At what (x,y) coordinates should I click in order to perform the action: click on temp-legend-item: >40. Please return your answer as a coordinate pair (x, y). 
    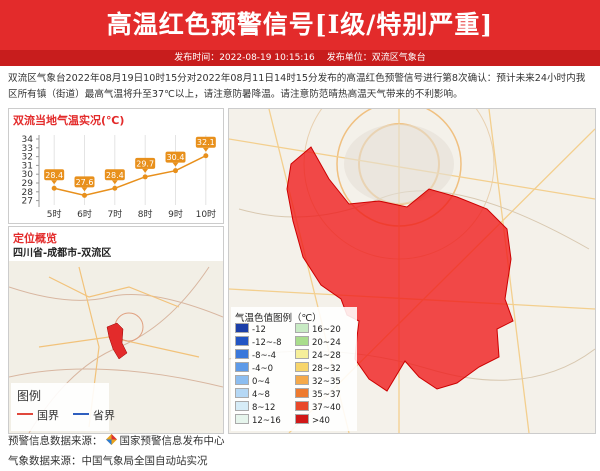
    Looking at the image, I should click on (312, 420).